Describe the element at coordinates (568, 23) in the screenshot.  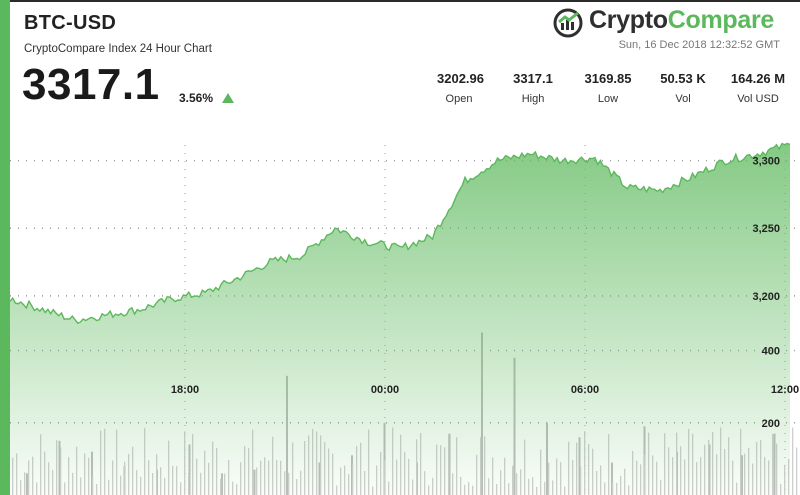
I see `logo-icon` at that location.